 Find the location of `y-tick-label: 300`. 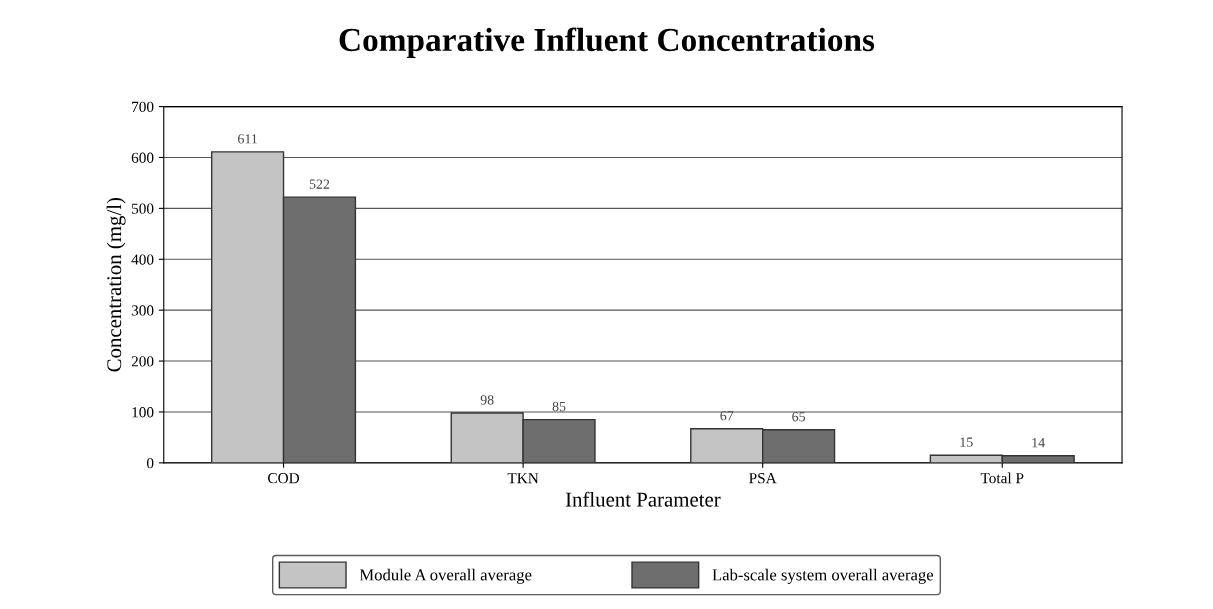

y-tick-label: 300 is located at coordinates (142, 310).